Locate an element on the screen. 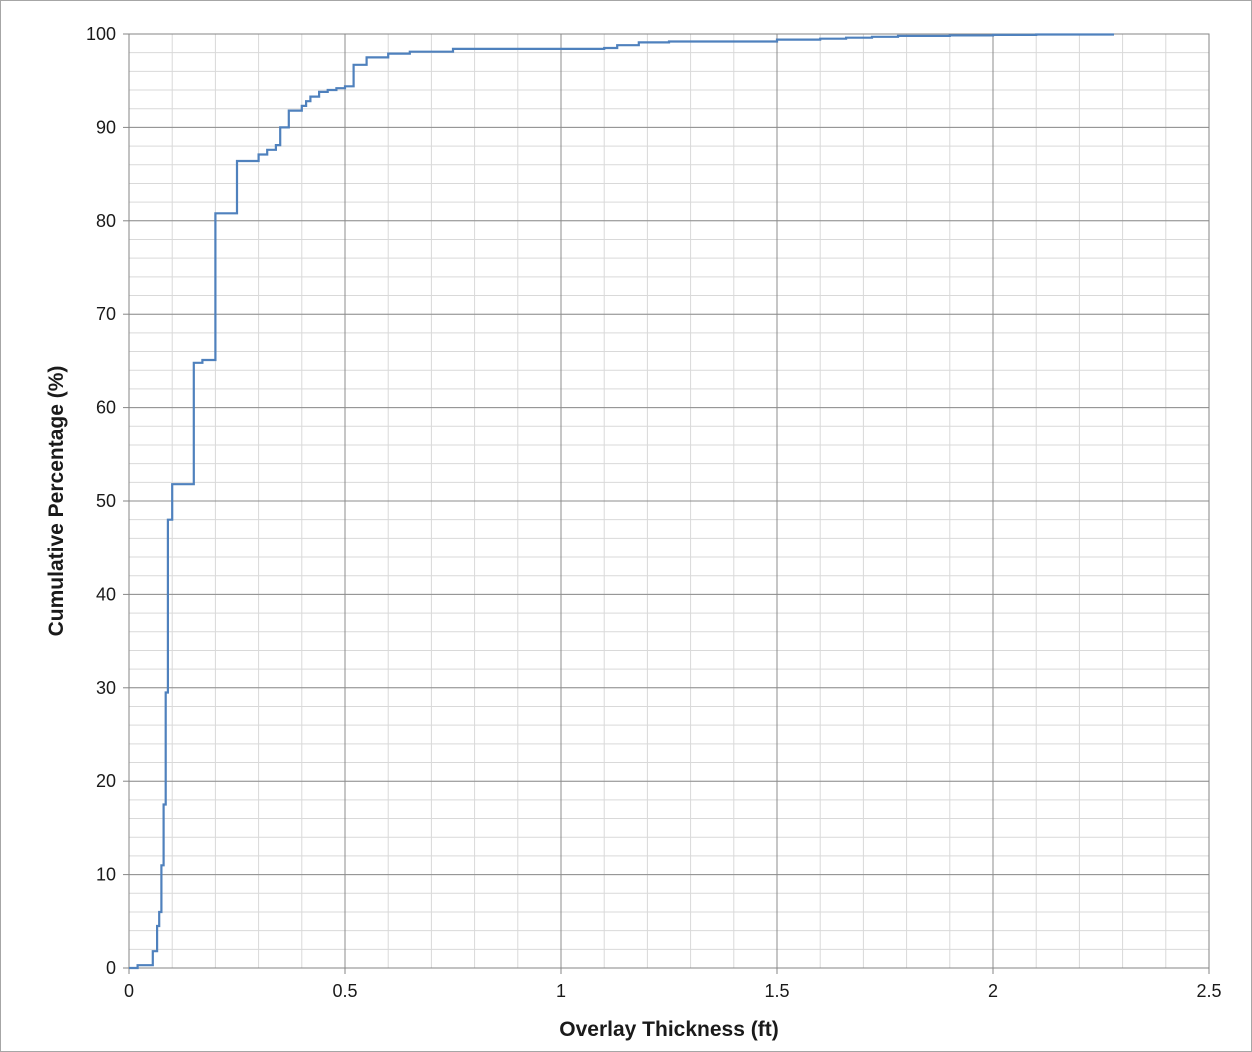 This screenshot has width=1252, height=1052. y-tick-label: 50 is located at coordinates (106, 501).